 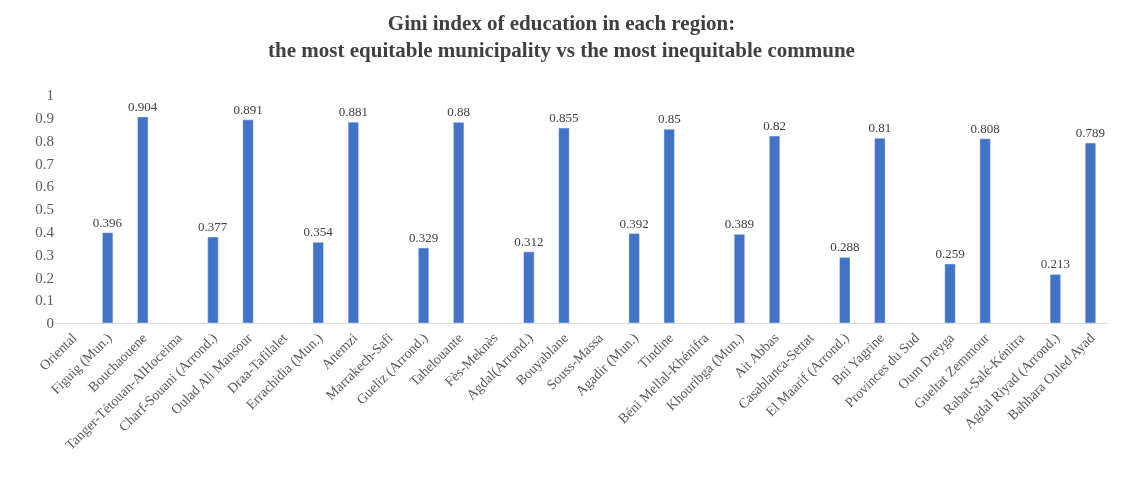 I want to click on y-tick-label: 0.8, so click(x=44, y=140).